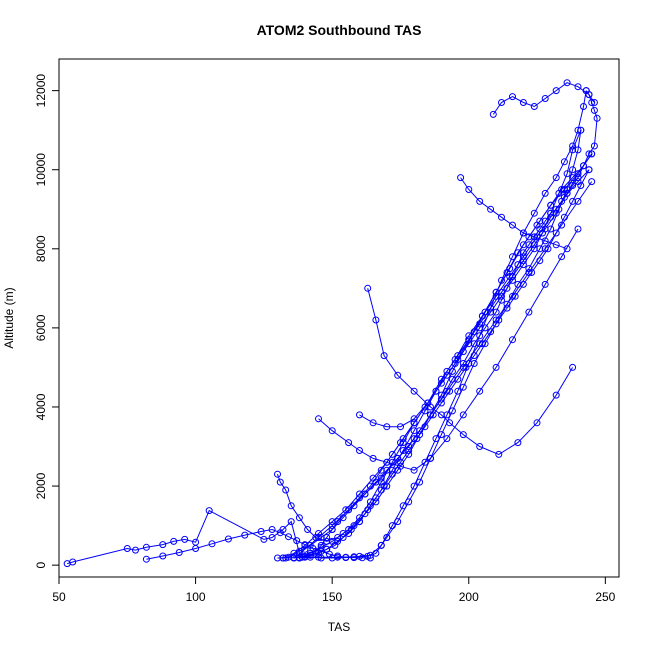  What do you see at coordinates (41, 406) in the screenshot?
I see `y-tick-label: 4000` at bounding box center [41, 406].